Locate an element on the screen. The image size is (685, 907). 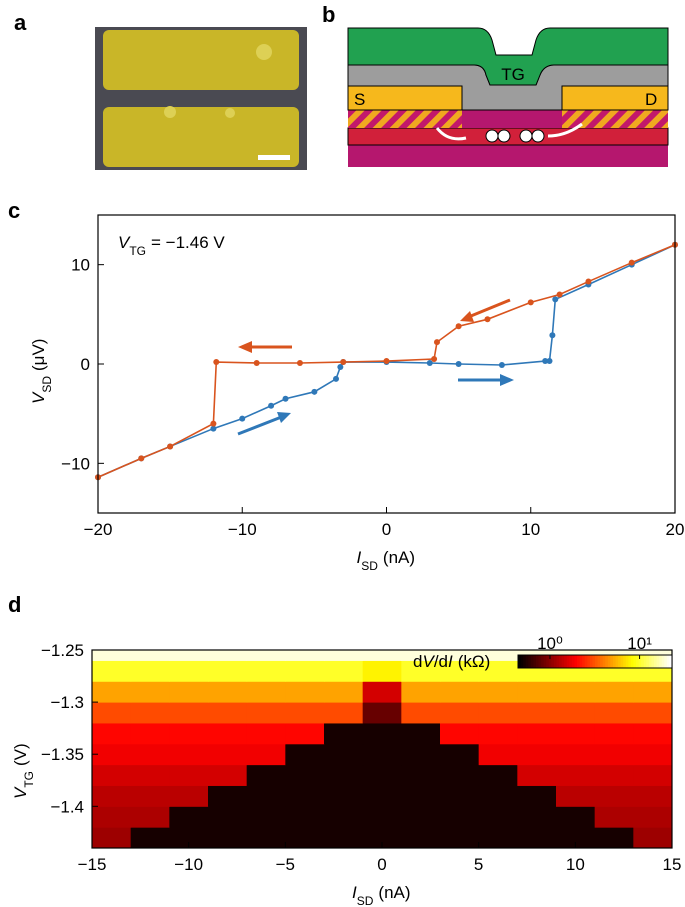
x-tick-label: 5 is located at coordinates (478, 864).